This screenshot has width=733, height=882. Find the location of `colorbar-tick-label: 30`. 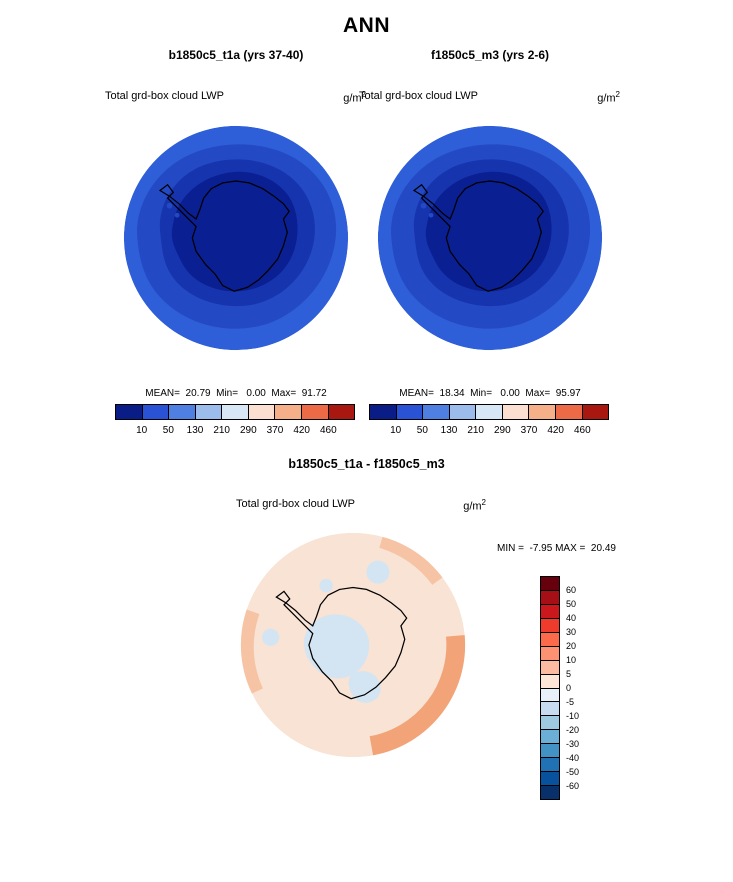

colorbar-tick-label: 30 is located at coordinates (571, 632).